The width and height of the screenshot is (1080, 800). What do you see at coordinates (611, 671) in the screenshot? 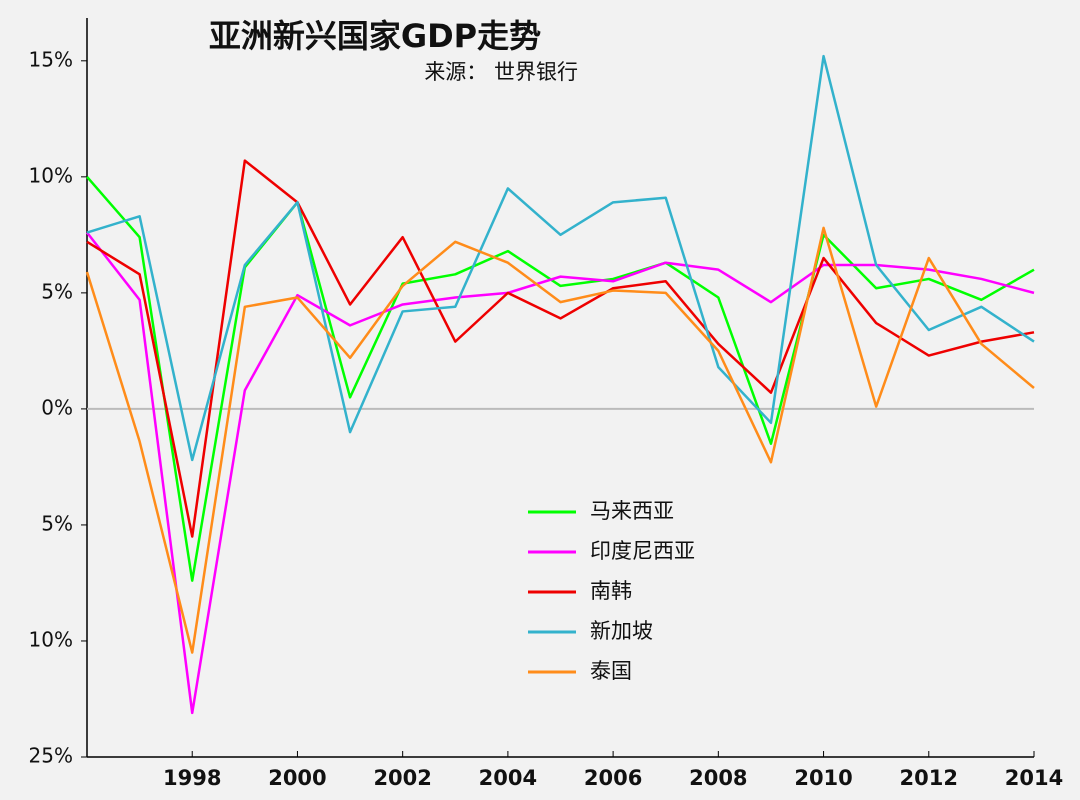
I see `legend-label: 泰国` at bounding box center [611, 671].